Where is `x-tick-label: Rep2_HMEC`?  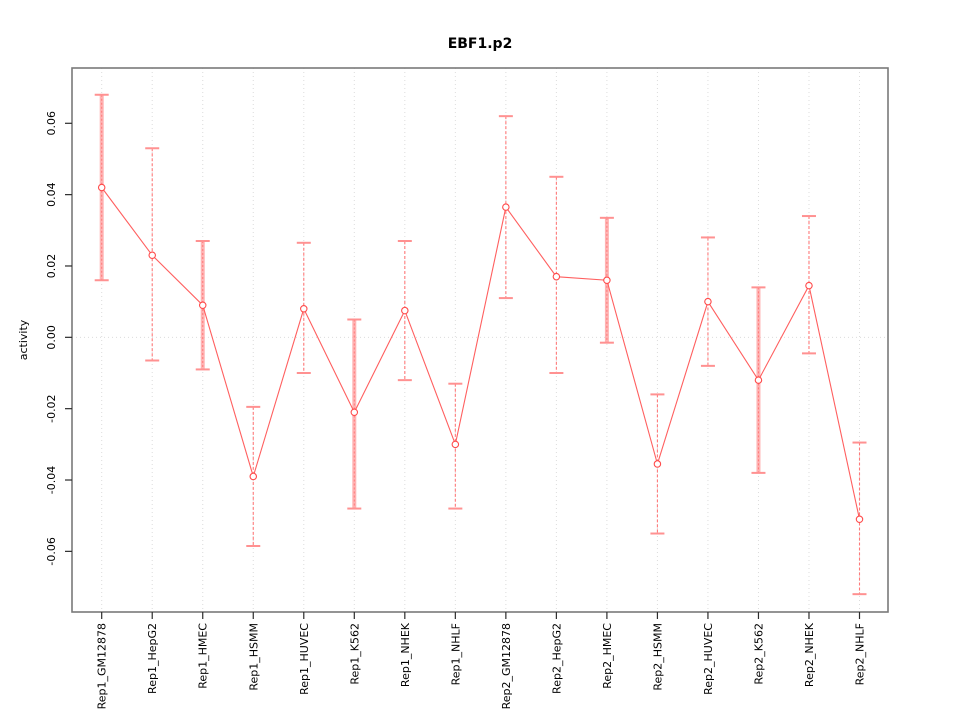 x-tick-label: Rep2_HMEC is located at coordinates (607, 656).